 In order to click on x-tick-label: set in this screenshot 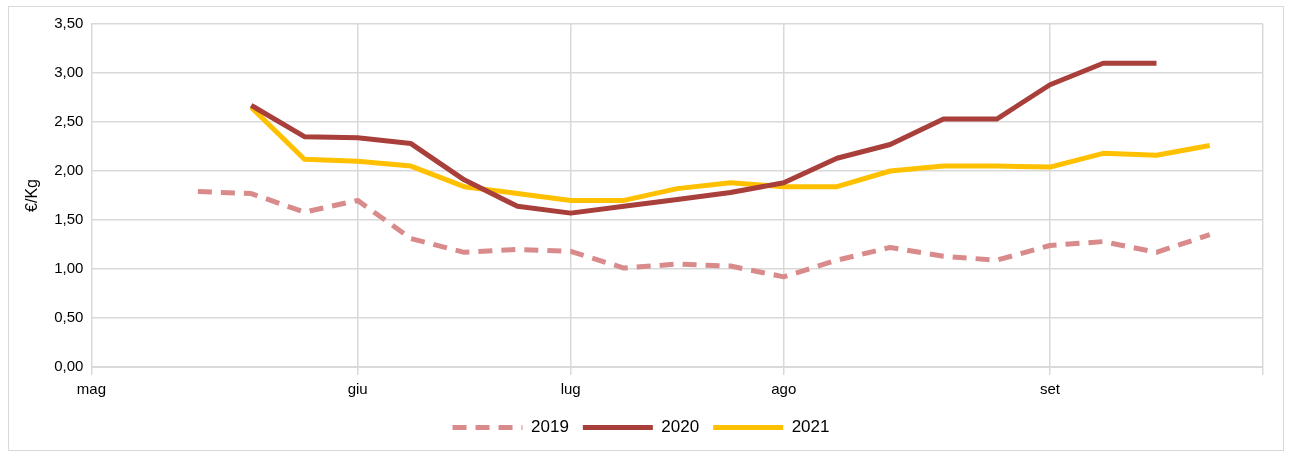, I will do `click(1050, 389)`.